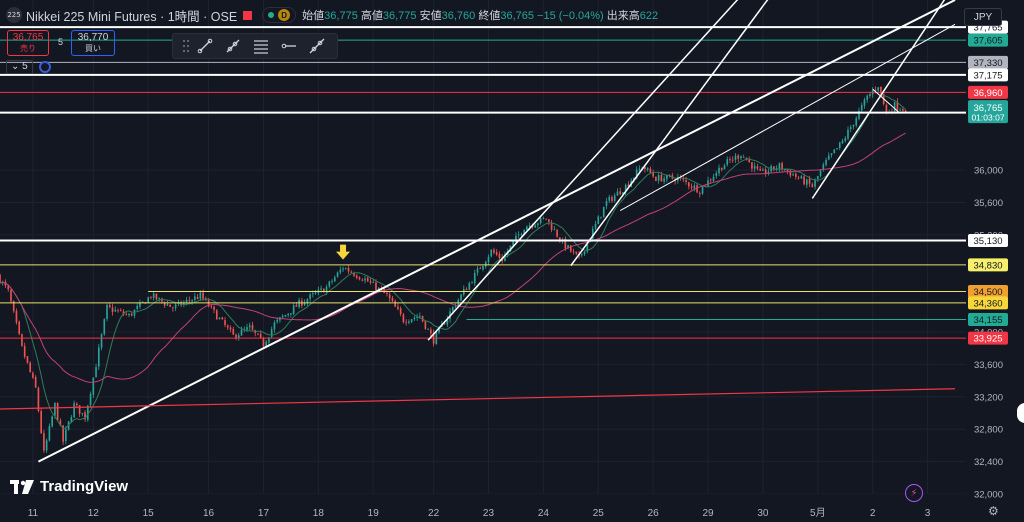 The image size is (1024, 522). I want to click on lightning-icon: ⚡, so click(914, 493).